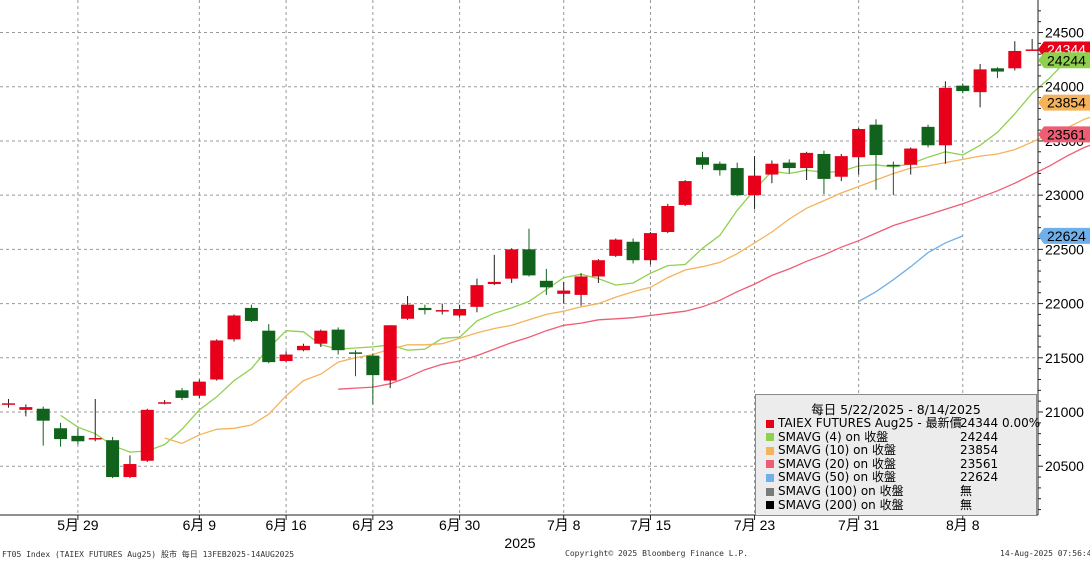 The image size is (1090, 562). What do you see at coordinates (657, 553) in the screenshot?
I see `footer-copyright: Copyright© 2025 Bloomberg Finance L.P.` at bounding box center [657, 553].